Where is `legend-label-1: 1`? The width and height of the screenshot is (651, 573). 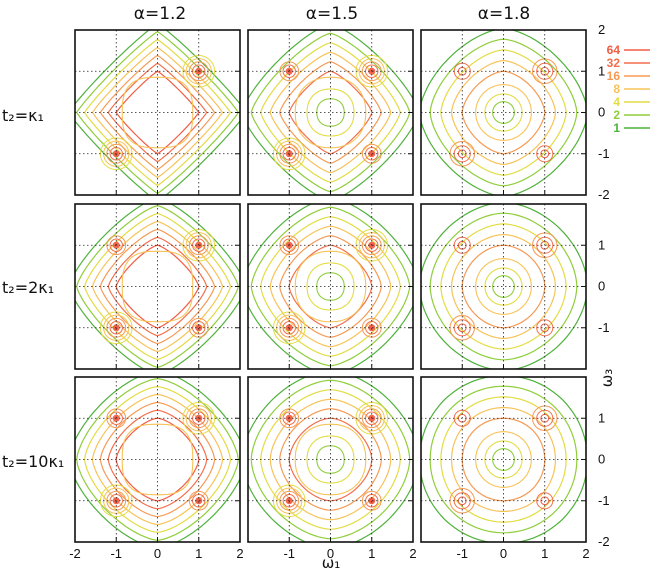
legend-label-1: 1 is located at coordinates (616, 128).